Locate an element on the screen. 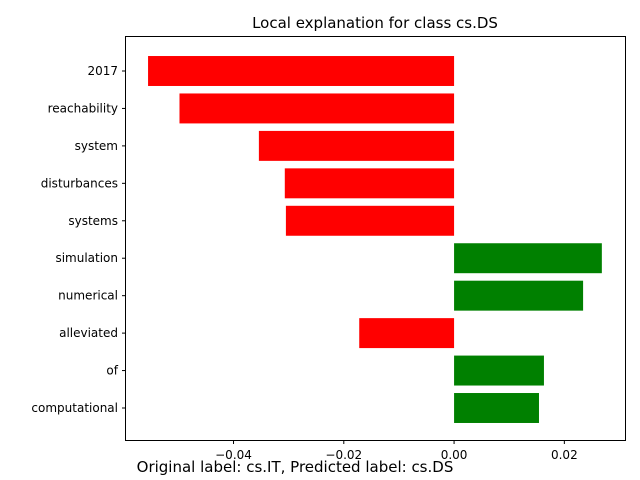  y-tick-label: systems is located at coordinates (93, 221).